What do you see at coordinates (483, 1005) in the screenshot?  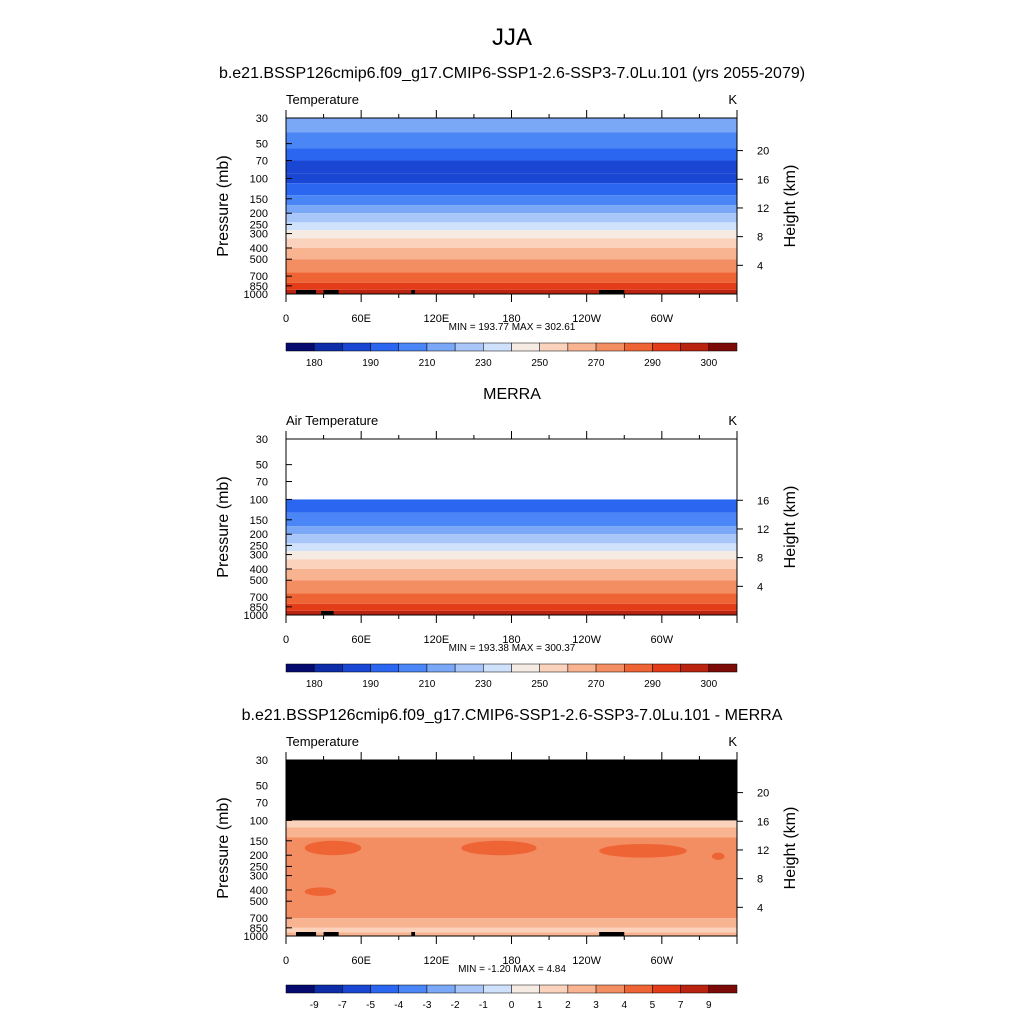 I see `colorbar-label: -1` at bounding box center [483, 1005].